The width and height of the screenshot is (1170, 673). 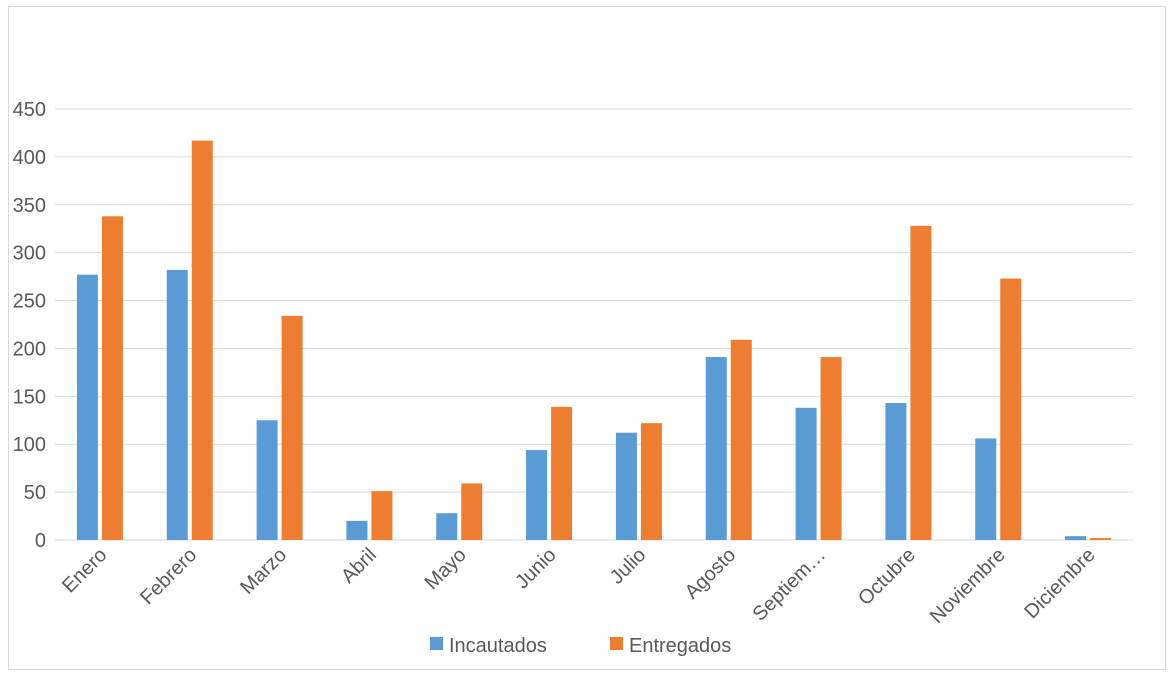 What do you see at coordinates (29, 302) in the screenshot?
I see `y-tick-label: 250` at bounding box center [29, 302].